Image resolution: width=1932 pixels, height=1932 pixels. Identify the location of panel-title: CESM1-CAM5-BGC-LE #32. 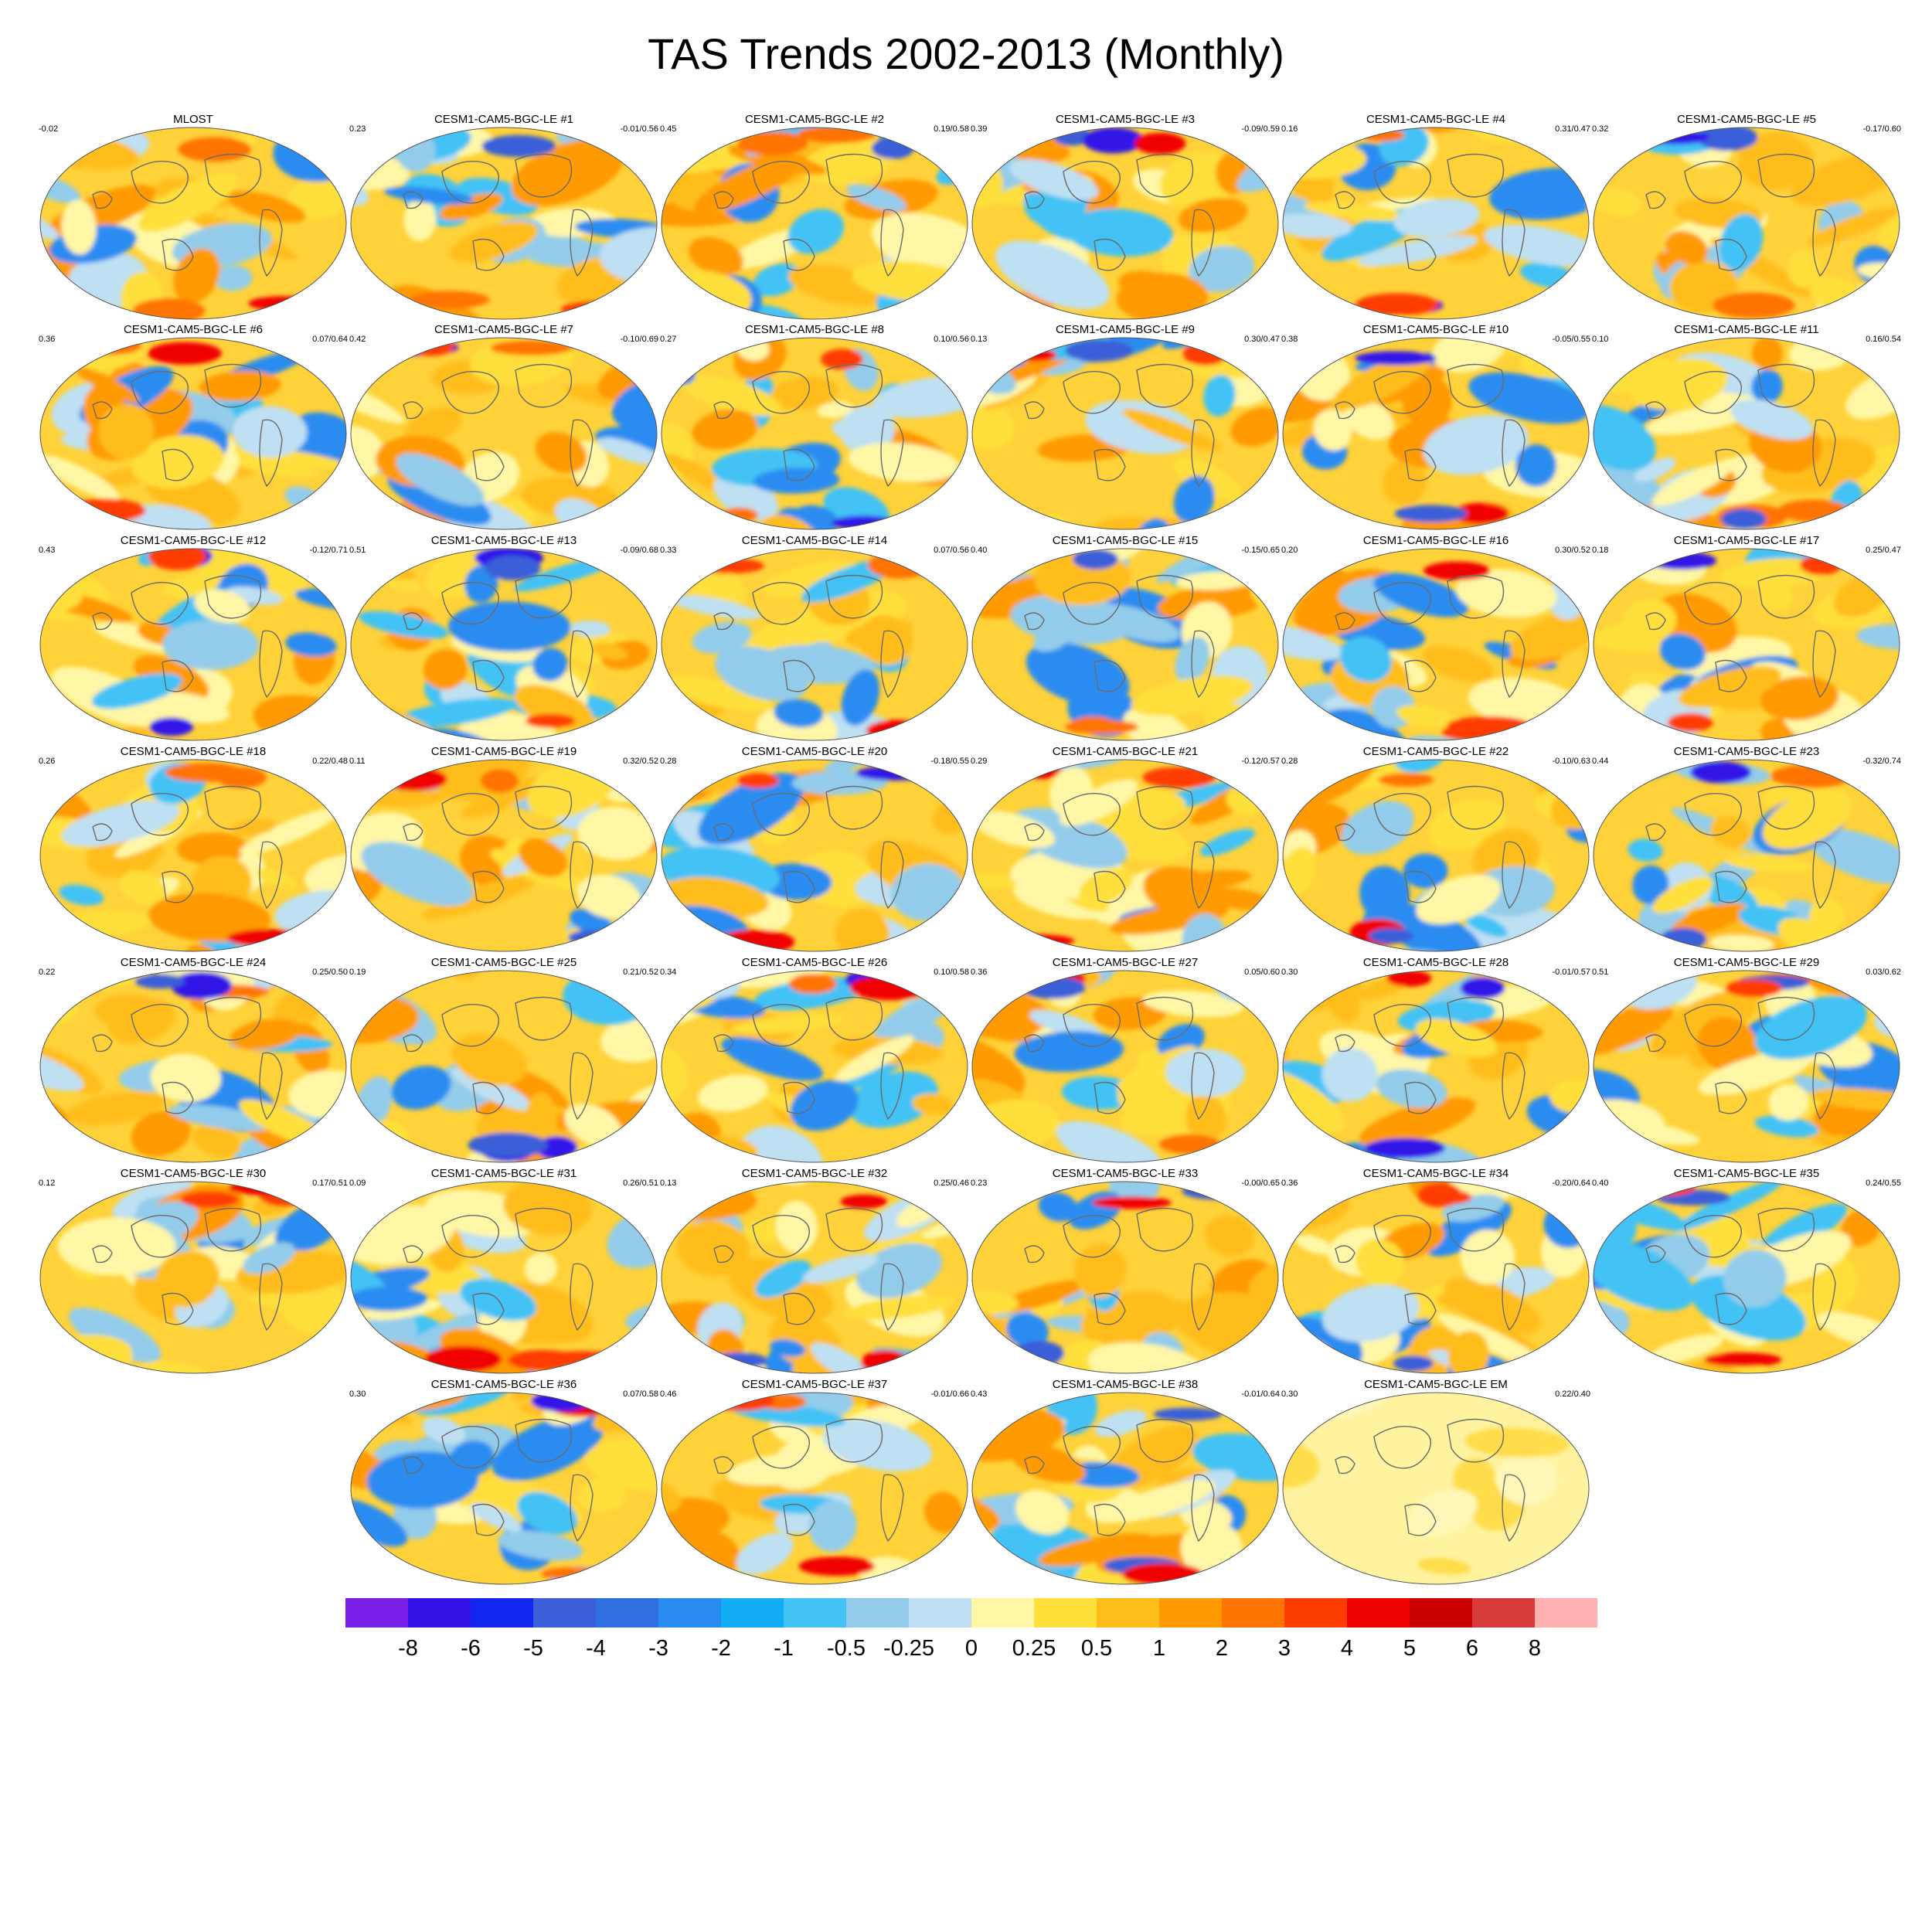
(814, 1173).